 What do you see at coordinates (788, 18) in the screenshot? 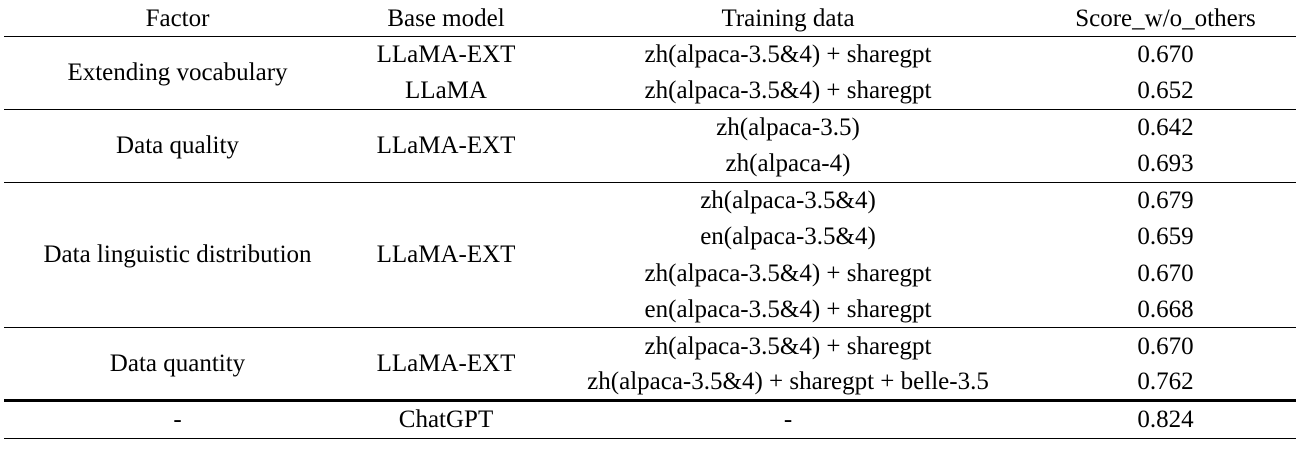
I see `header-training-data: Training data` at bounding box center [788, 18].